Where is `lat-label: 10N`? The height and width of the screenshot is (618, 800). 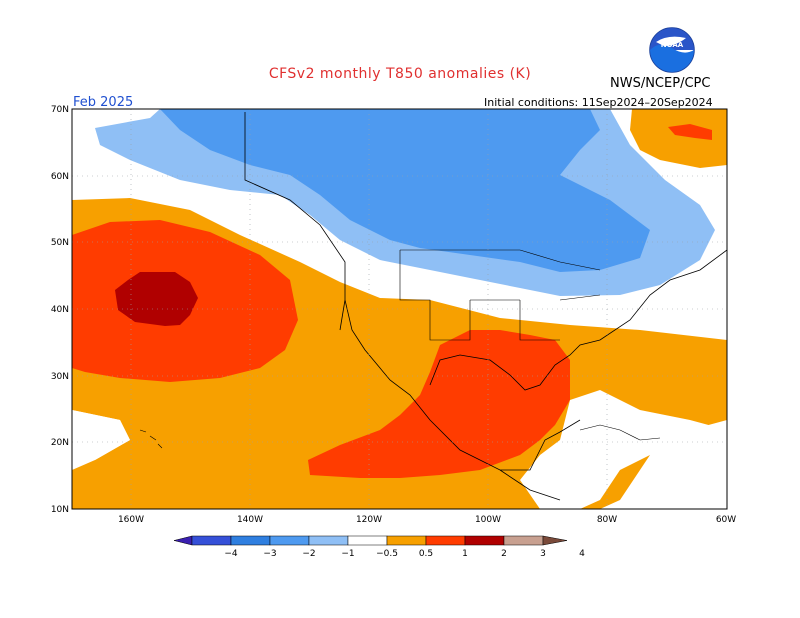
lat-label: 10N is located at coordinates (60, 510).